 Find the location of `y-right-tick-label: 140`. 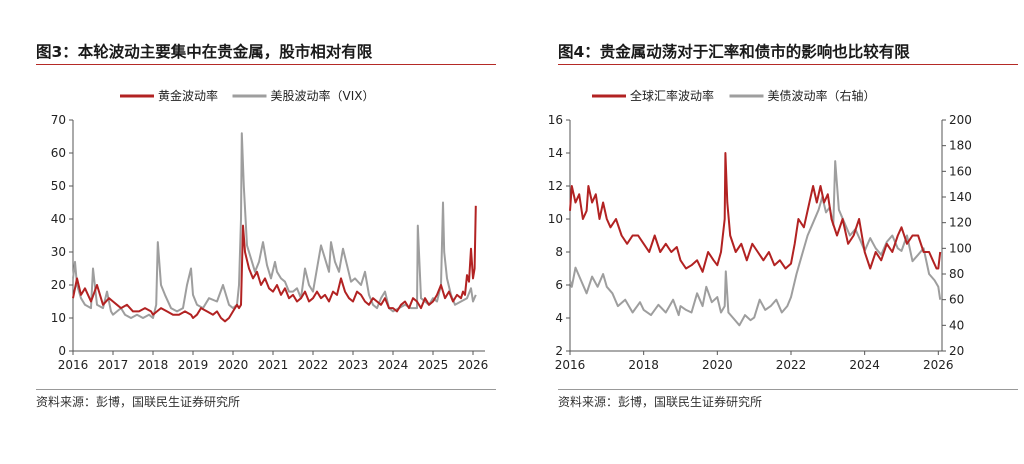

y-right-tick-label: 140 is located at coordinates (960, 197).